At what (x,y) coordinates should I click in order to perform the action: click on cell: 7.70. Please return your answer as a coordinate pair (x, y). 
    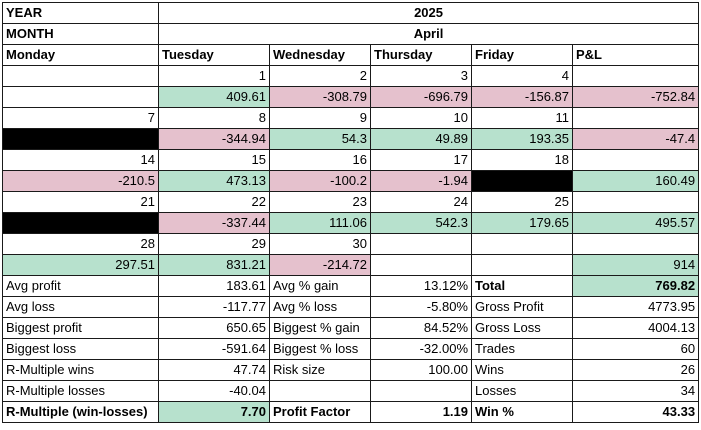
    Looking at the image, I should click on (214, 412).